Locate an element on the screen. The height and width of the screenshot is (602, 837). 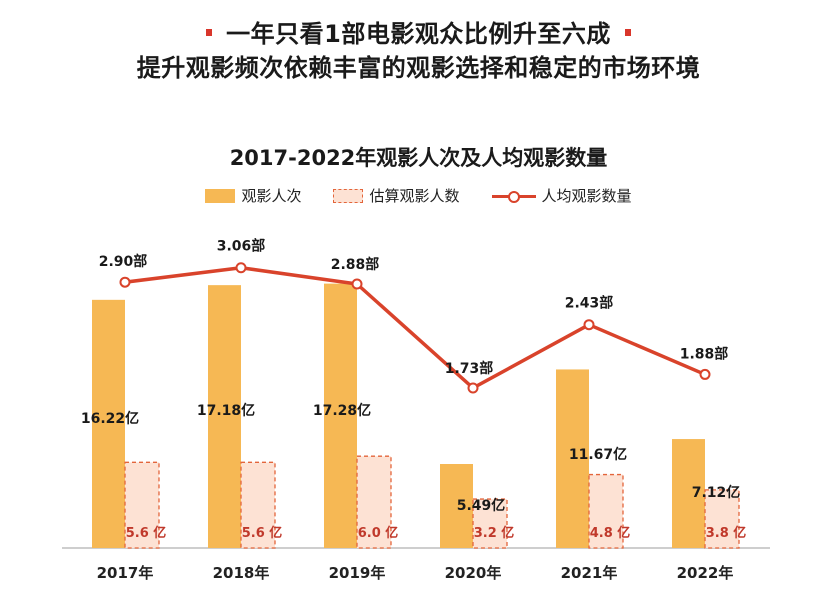
data-label-per-capita-5: 1.88部 is located at coordinates (704, 353).